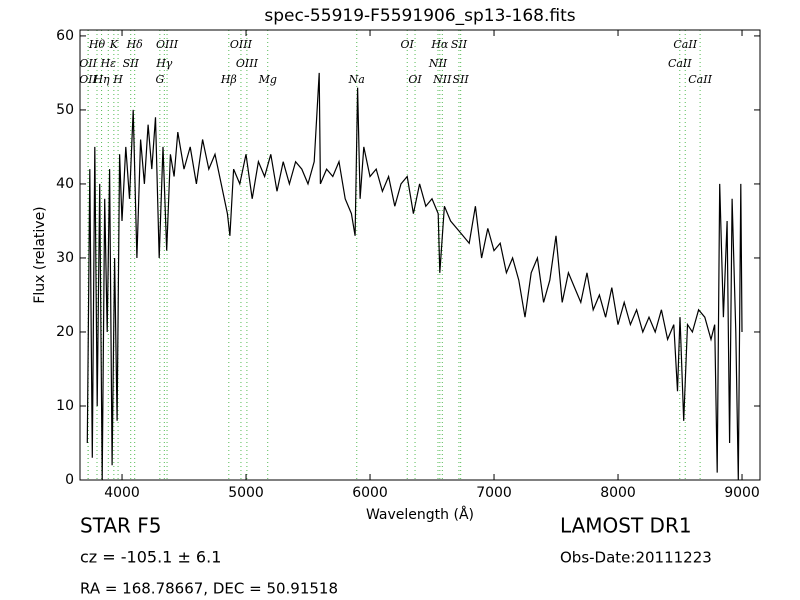  What do you see at coordinates (121, 526) in the screenshot?
I see `object-class: STAR F5` at bounding box center [121, 526].